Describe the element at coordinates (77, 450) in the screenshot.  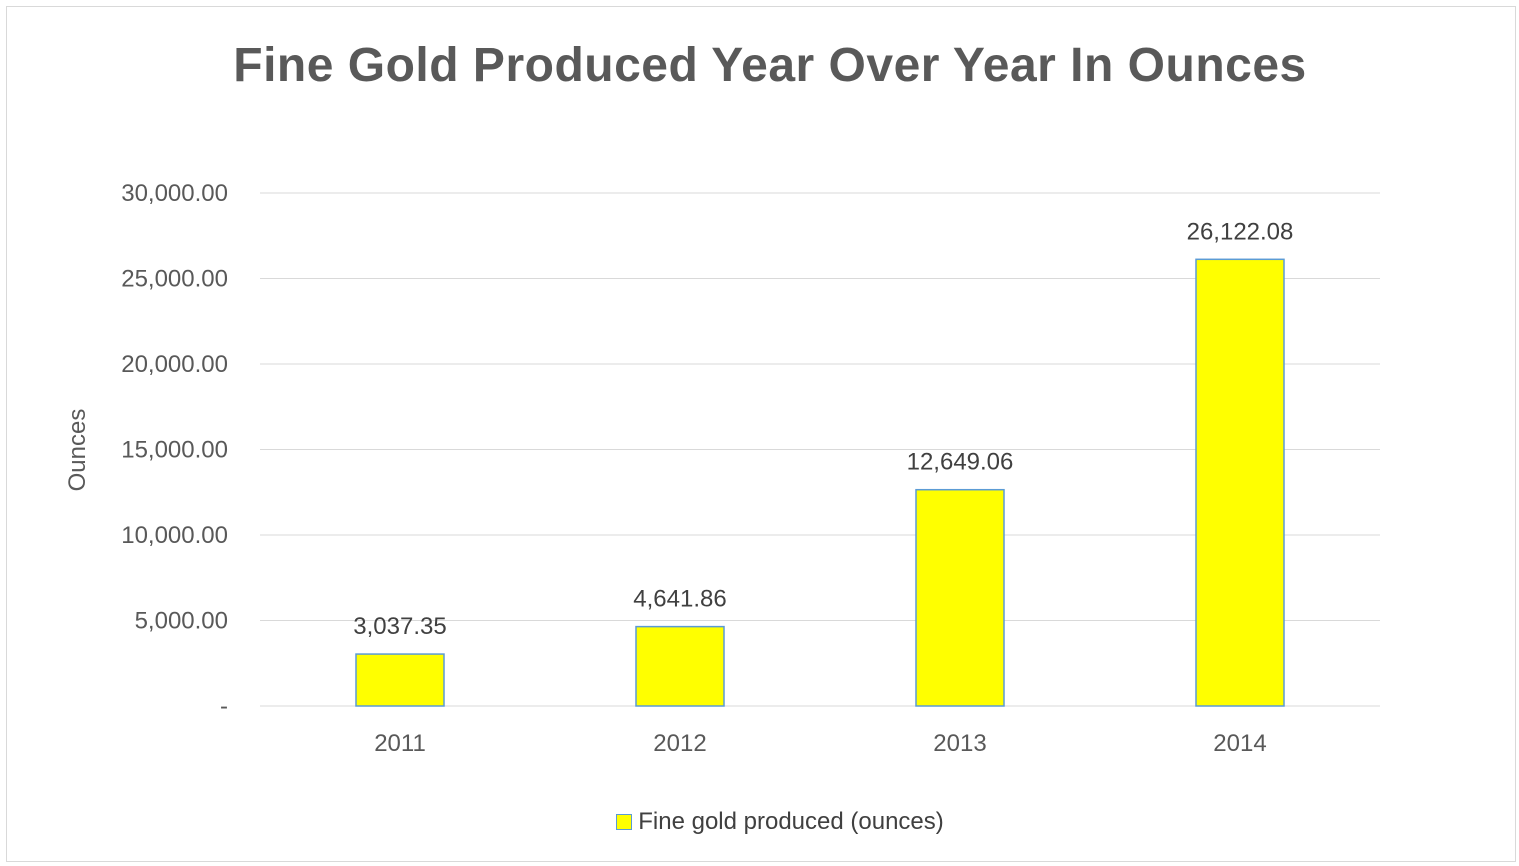
I see `y-axis-label: Ounces` at that location.